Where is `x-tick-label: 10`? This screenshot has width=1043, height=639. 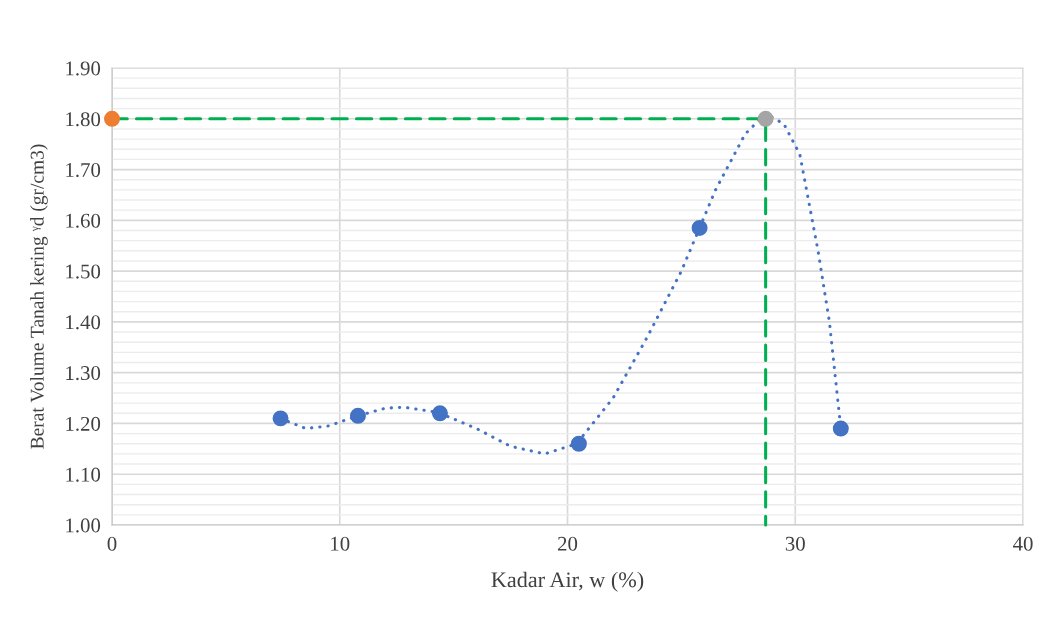
x-tick-label: 10 is located at coordinates (340, 543).